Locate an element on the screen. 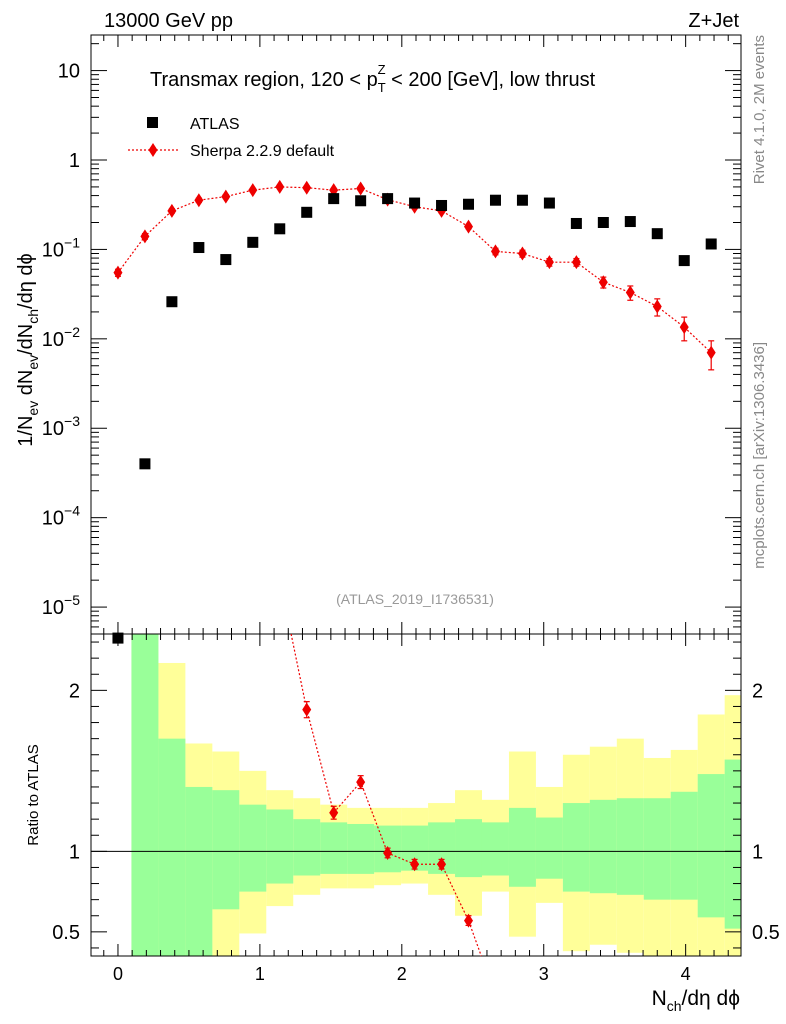 Image resolution: width=786 pixels, height=1024 pixels. plot-title-pre: Transmax region, 120 < p is located at coordinates (264, 80).